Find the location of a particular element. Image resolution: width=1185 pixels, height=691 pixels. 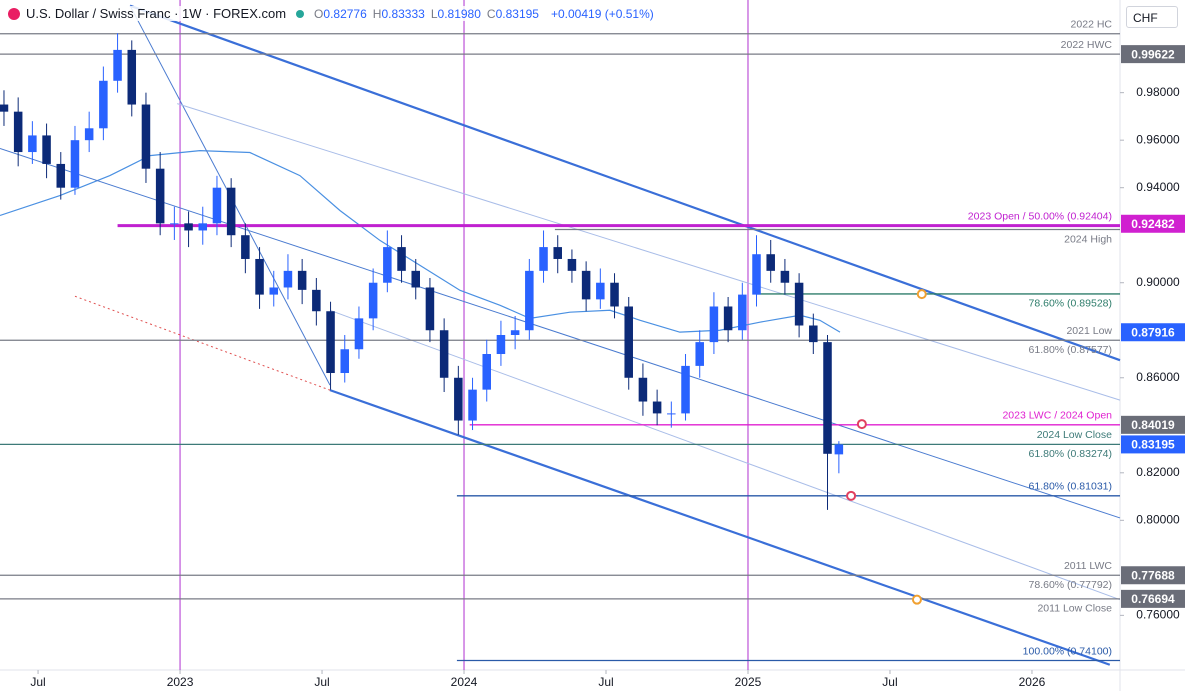

level-label: 61.80% (0.81031) is located at coordinates (1070, 487).